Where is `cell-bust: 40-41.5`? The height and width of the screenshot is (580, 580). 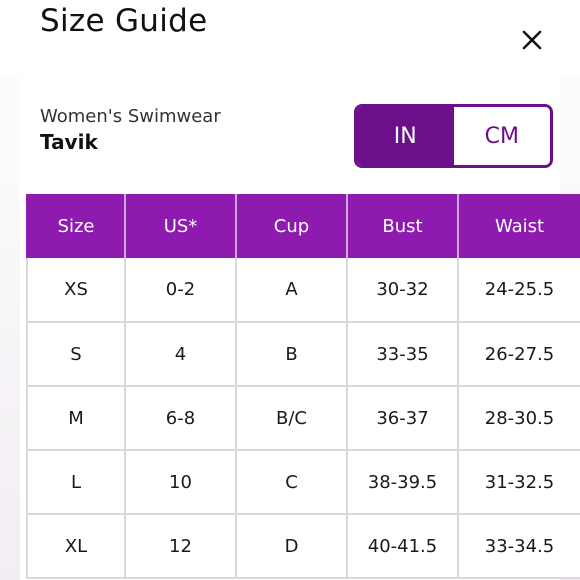 cell-bust: 40-41.5 is located at coordinates (403, 546).